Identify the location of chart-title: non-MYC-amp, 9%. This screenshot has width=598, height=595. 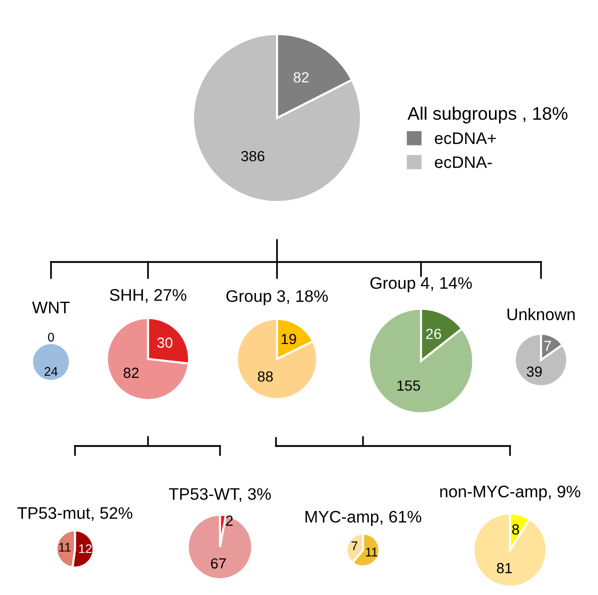
(510, 493).